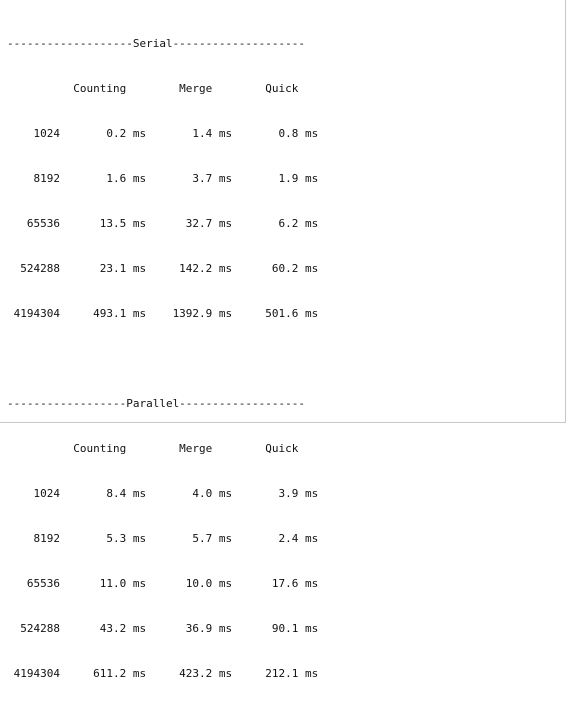 The width and height of the screenshot is (567, 711). What do you see at coordinates (163, 628) in the screenshot?
I see `parallel-row-524288: 524288 43.2 ms 36.9 ms 90.1 ms` at bounding box center [163, 628].